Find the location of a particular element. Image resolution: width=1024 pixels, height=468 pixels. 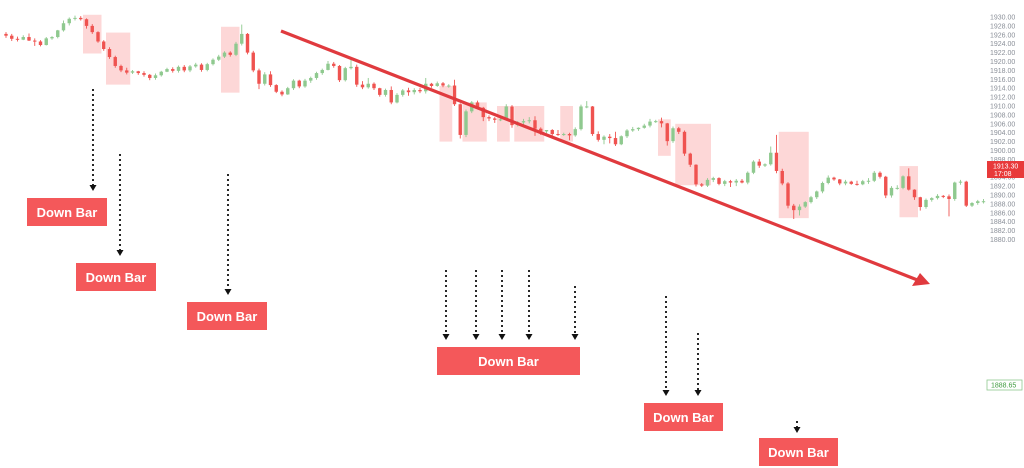

y-tick-label: 1912.00 is located at coordinates (1002, 98).